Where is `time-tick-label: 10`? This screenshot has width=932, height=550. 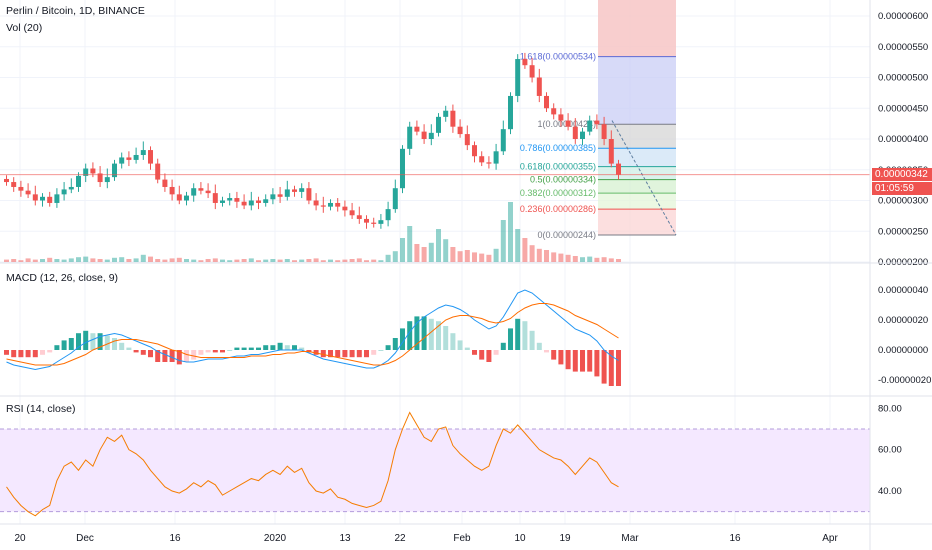 time-tick-label: 10 is located at coordinates (520, 538).